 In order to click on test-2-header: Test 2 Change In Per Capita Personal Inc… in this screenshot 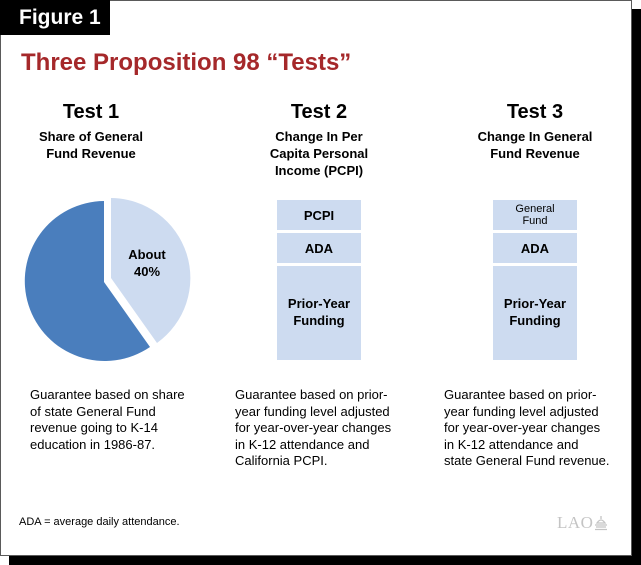, I will do `click(319, 139)`.